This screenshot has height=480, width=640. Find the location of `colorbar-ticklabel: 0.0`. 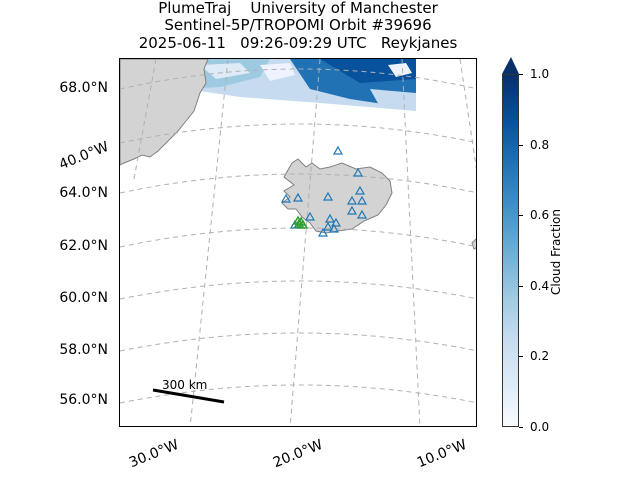

colorbar-ticklabel: 0.0 is located at coordinates (540, 427).